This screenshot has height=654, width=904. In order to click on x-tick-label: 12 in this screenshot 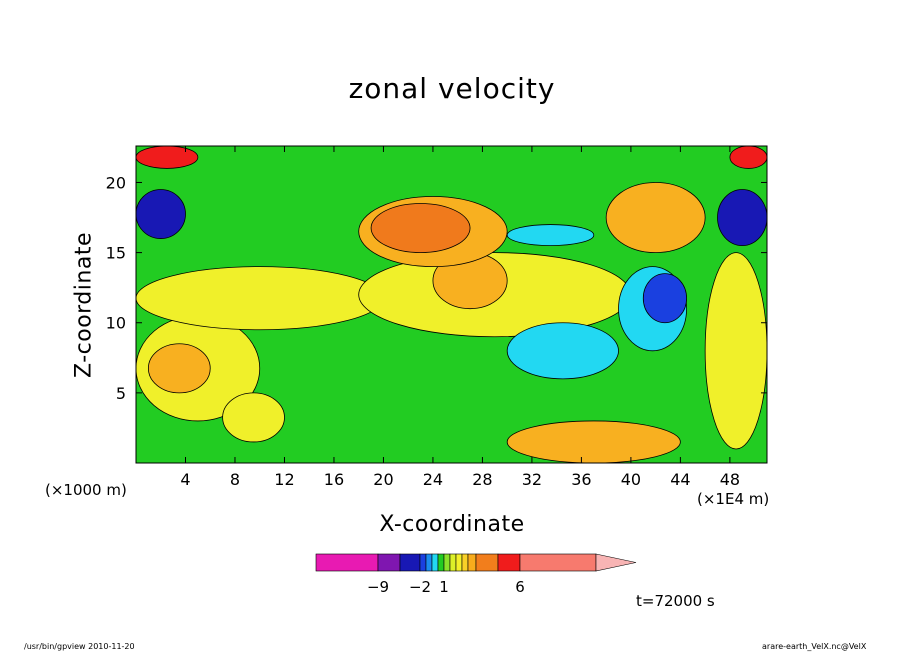, I will do `click(284, 479)`.